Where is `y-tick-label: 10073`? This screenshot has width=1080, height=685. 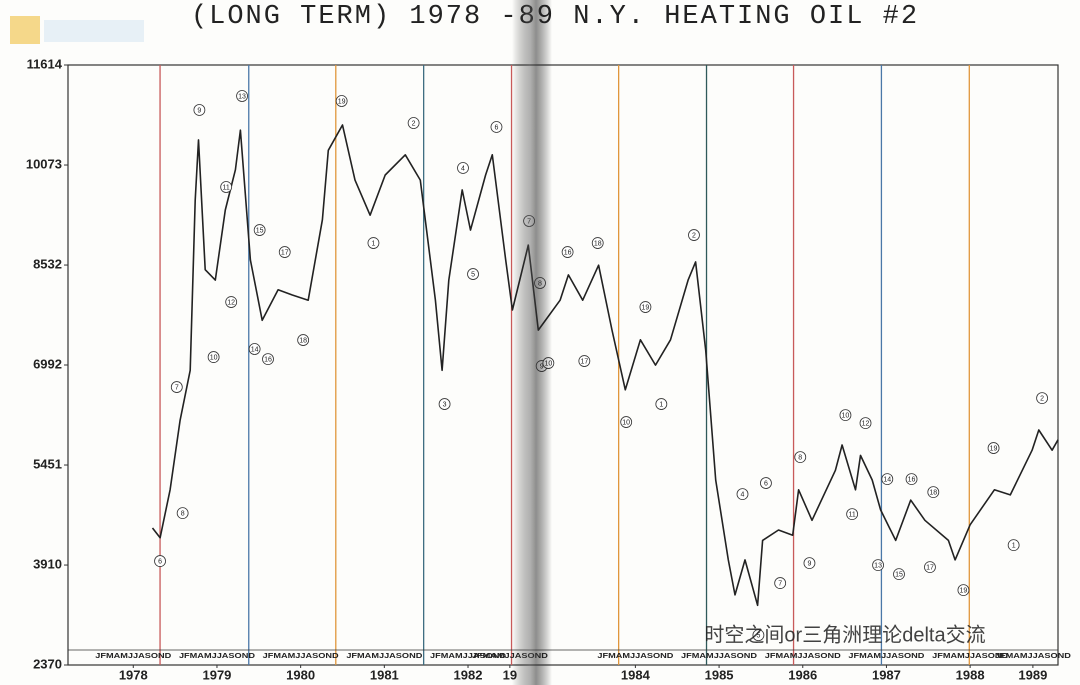
y-tick-label: 10073 is located at coordinates (44, 163).